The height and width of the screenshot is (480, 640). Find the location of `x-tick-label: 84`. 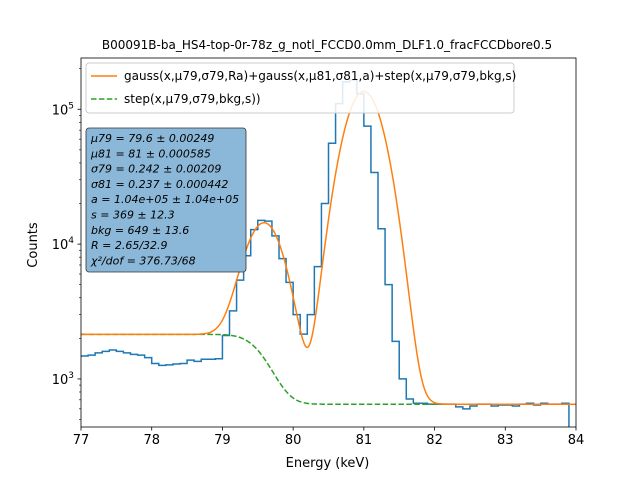

x-tick-label: 84 is located at coordinates (576, 440).